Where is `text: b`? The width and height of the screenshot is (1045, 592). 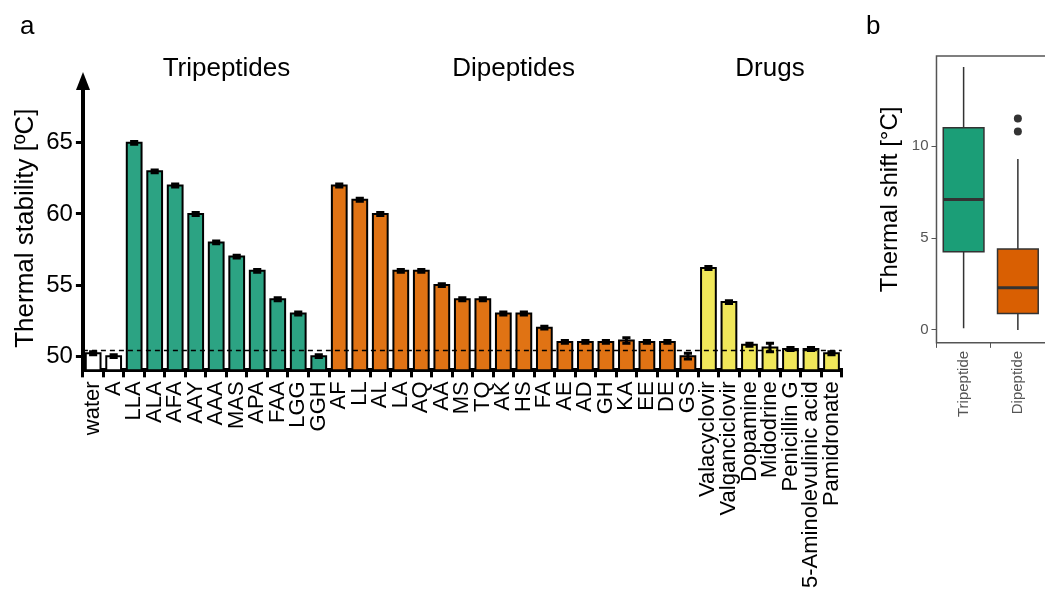 text: b is located at coordinates (873, 25).